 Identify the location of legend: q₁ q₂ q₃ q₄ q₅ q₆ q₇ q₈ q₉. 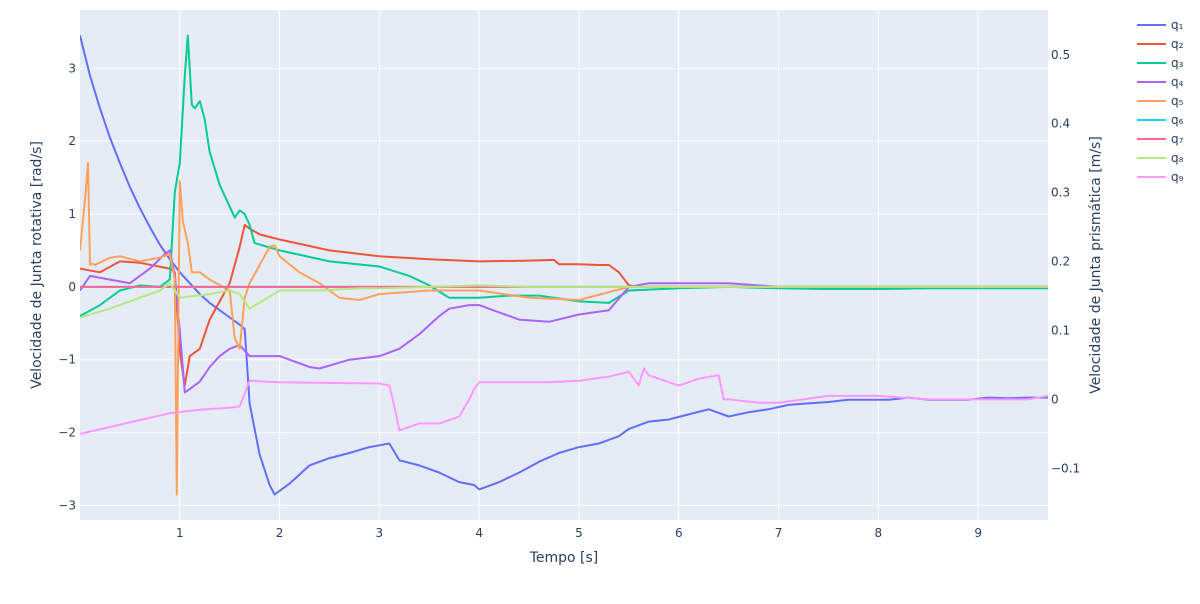
(1160, 101).